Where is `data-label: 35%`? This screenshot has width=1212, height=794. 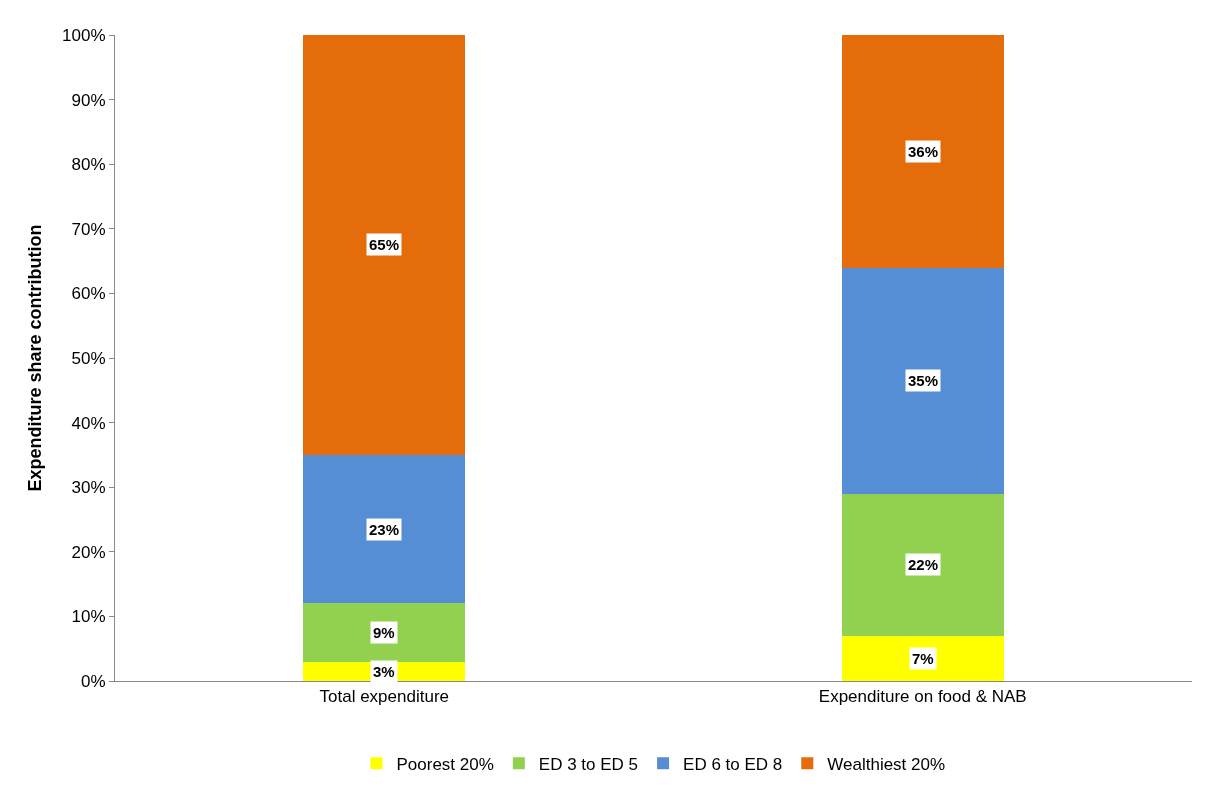 data-label: 35% is located at coordinates (923, 380).